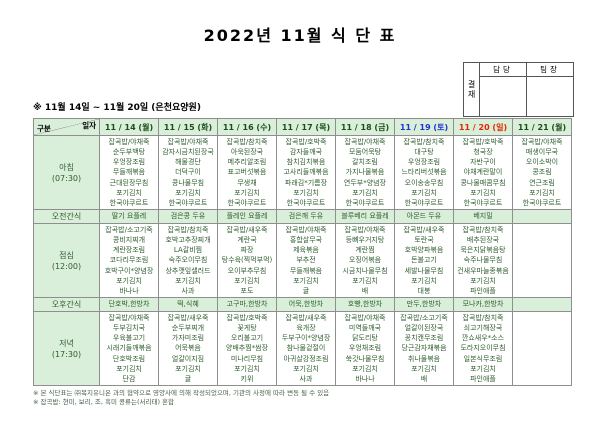 The width and height of the screenshot is (600, 424). Describe the element at coordinates (306, 358) in the screenshot. I see `menu-item: 아귀살강정조림` at that location.